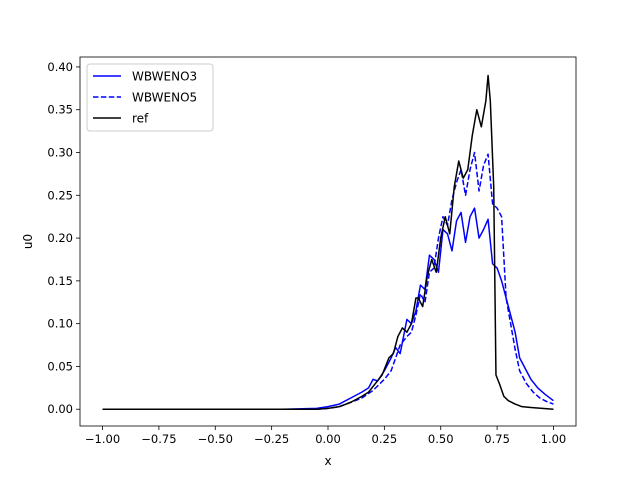 The width and height of the screenshot is (640, 478). What do you see at coordinates (164, 98) in the screenshot?
I see `legend-label-wbweno5: WBWENO5` at bounding box center [164, 98].